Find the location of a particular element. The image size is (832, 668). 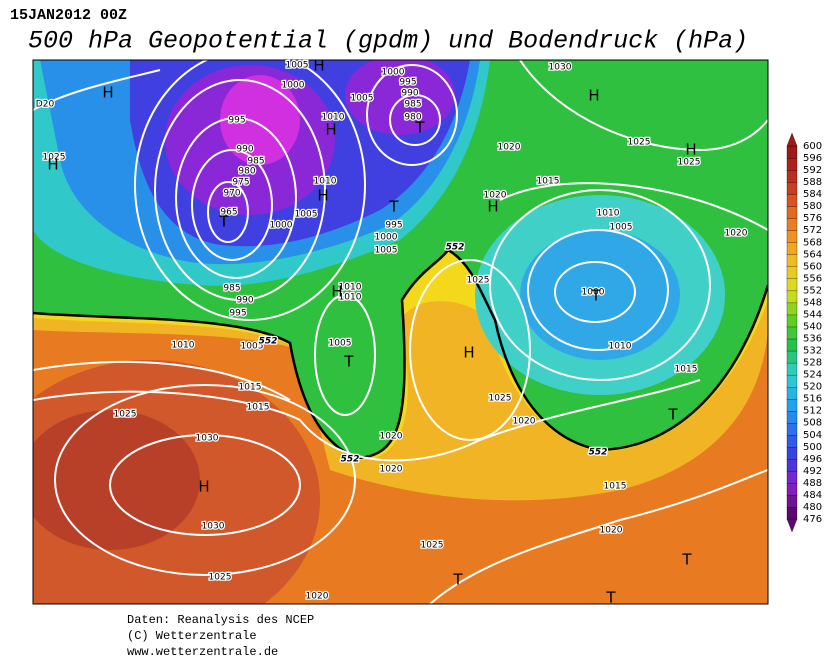

footer-line: (C) Wetterzentrale is located at coordinates (192, 636).